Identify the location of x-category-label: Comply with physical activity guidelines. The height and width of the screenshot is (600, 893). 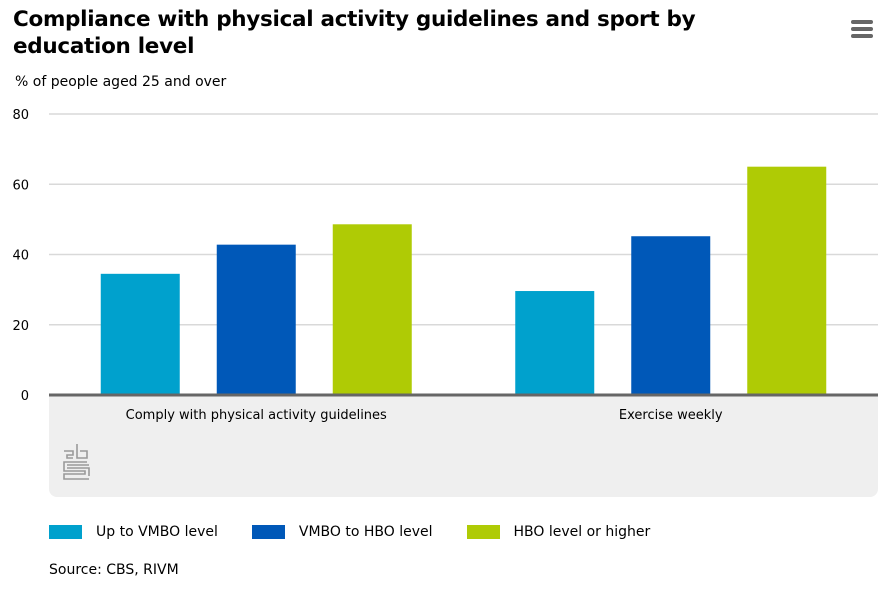
(256, 415).